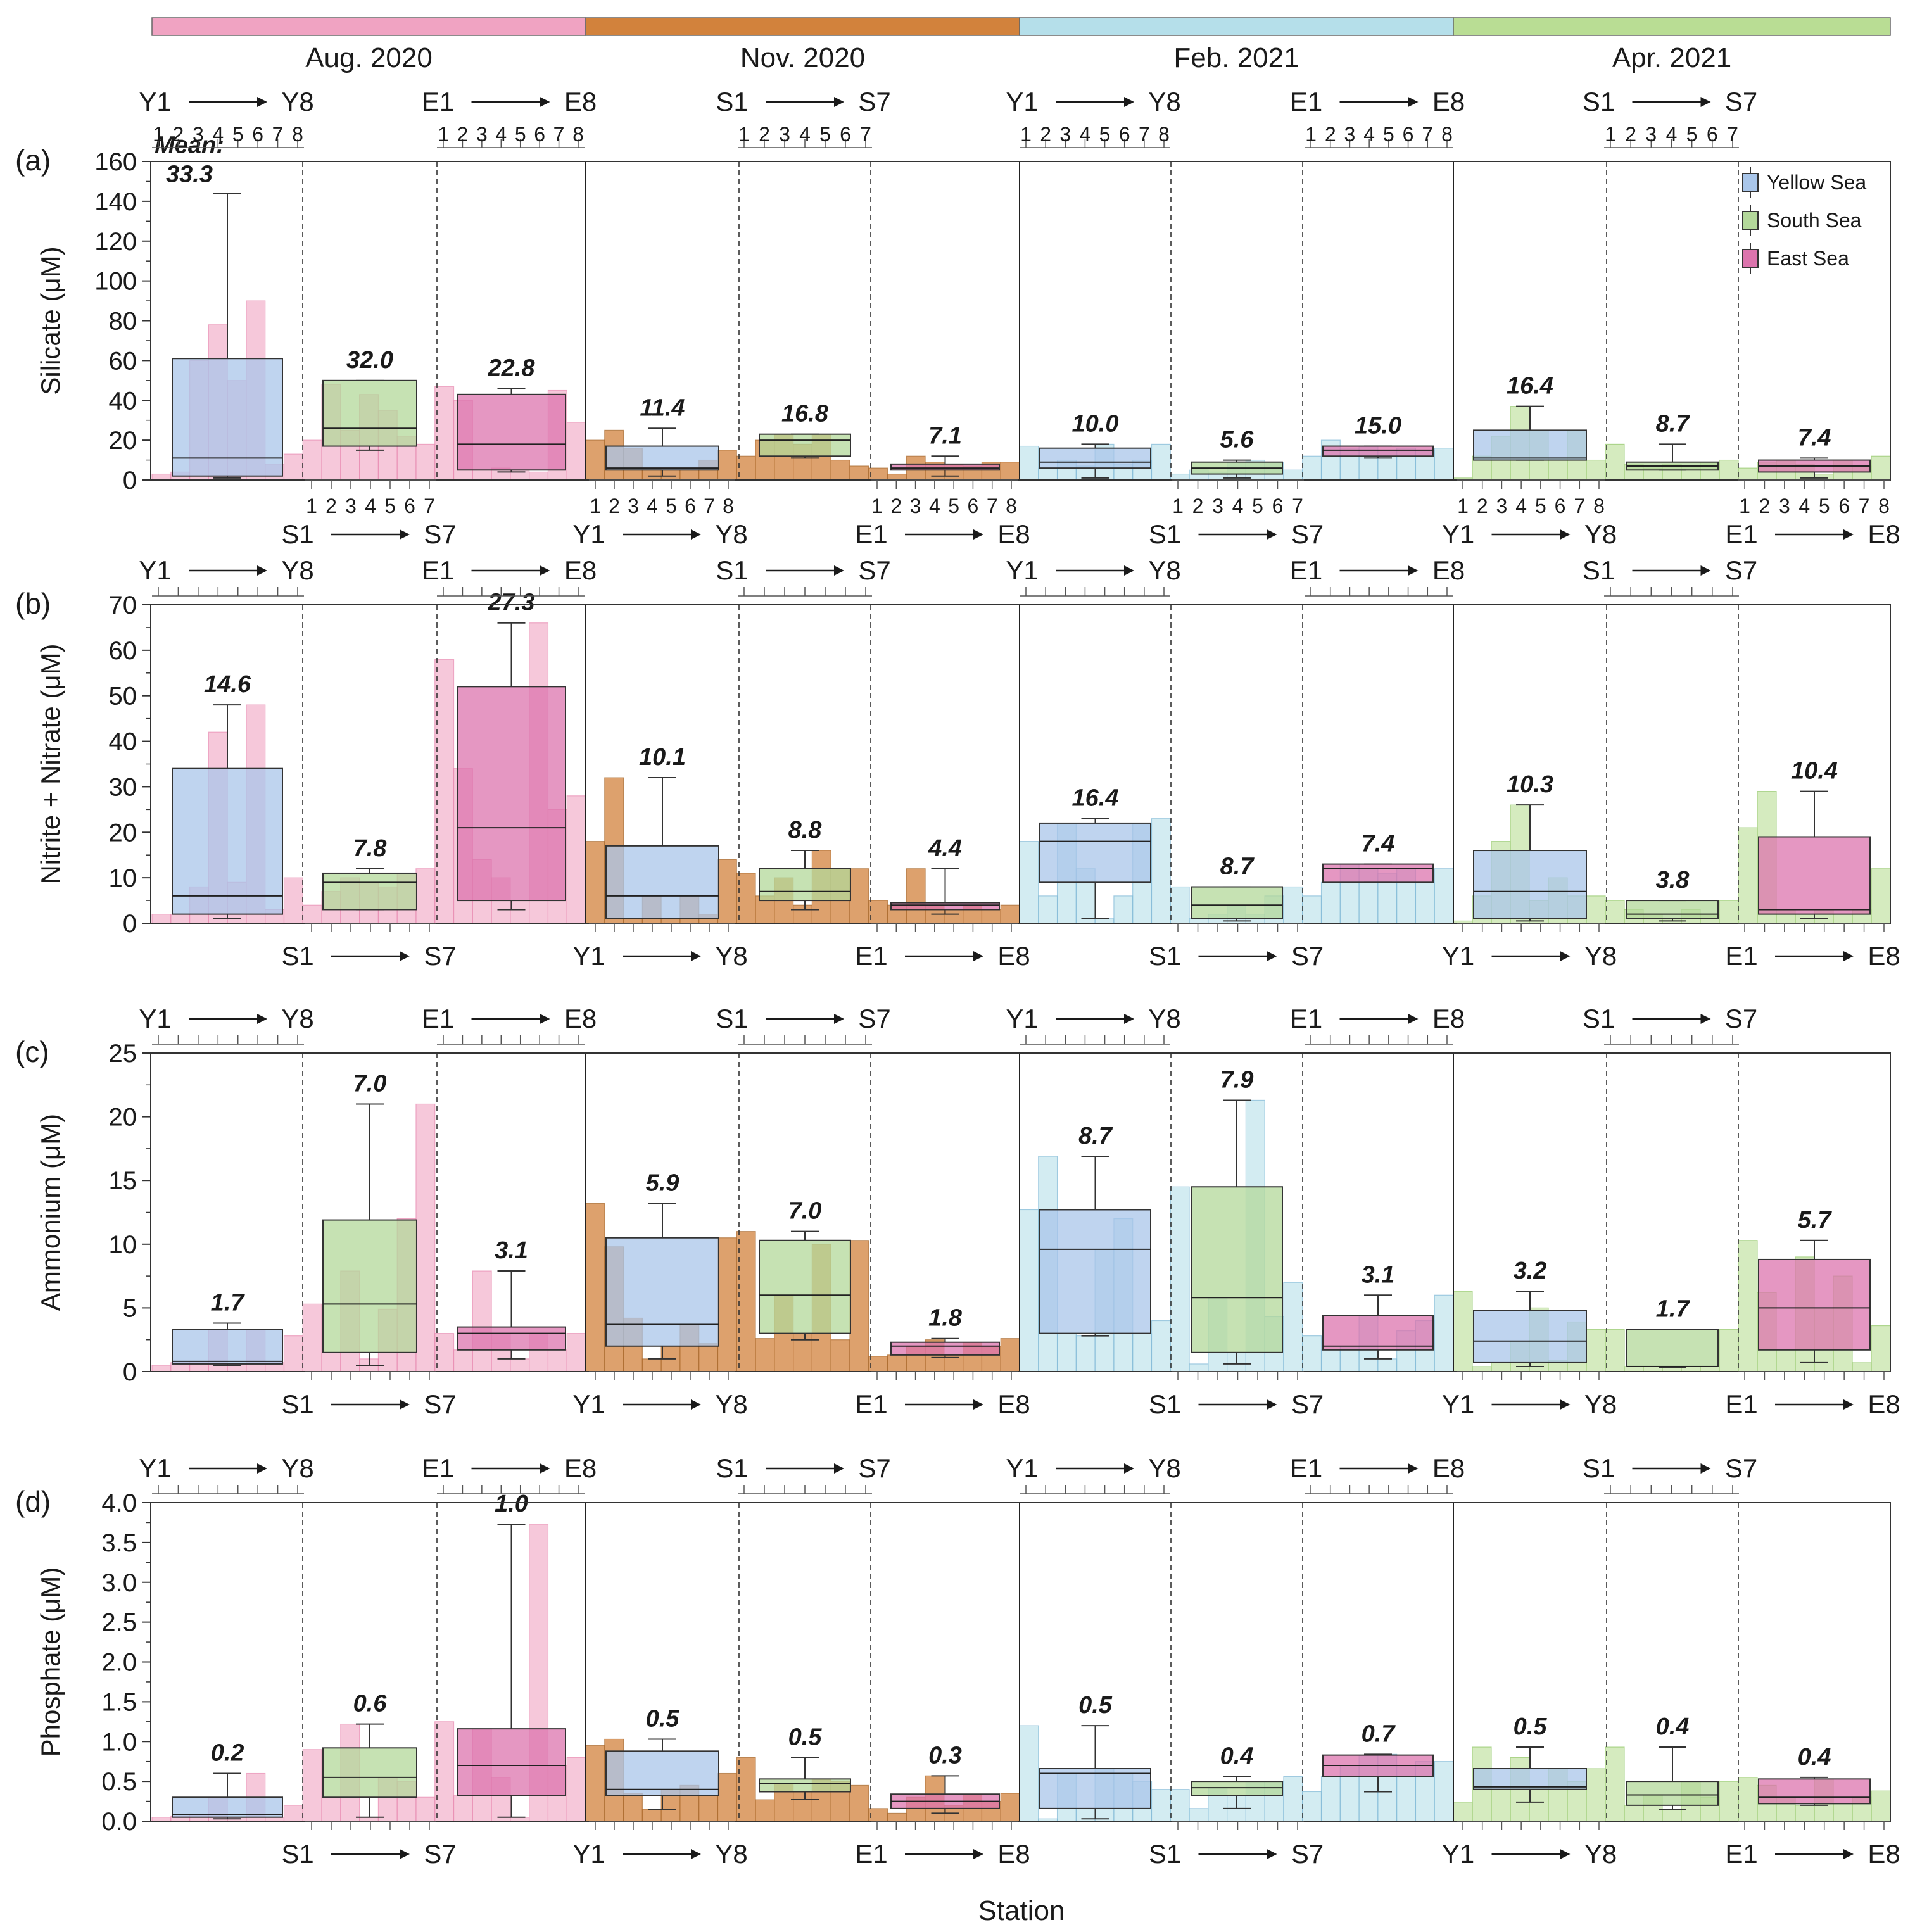  I want to click on box-E-season-2: 1.8, so click(945, 1331).